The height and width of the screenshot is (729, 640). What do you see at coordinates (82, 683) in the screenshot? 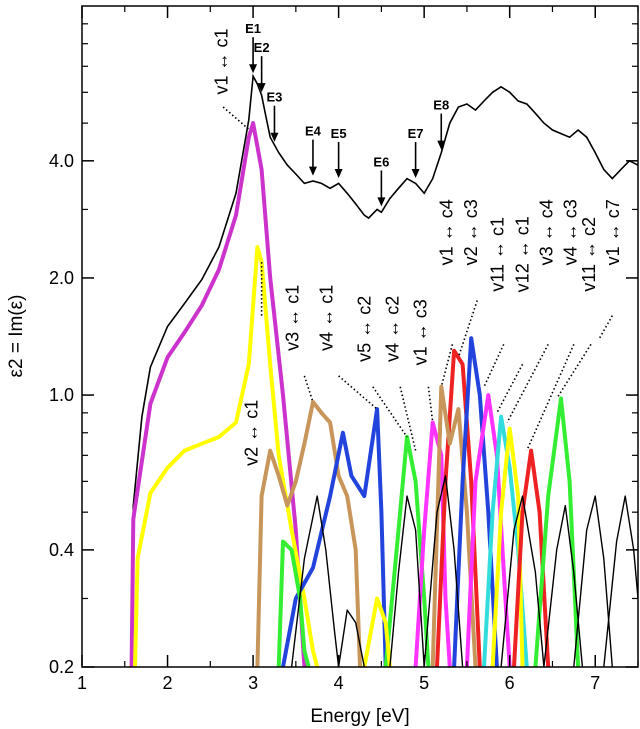
I see `x-tick-label-1: 1` at bounding box center [82, 683].